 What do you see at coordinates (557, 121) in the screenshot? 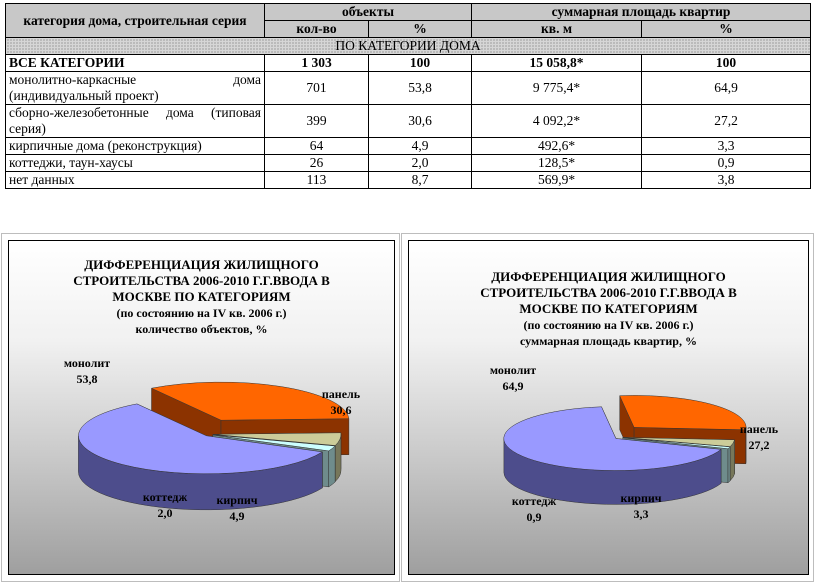
I see `row-area: 4 092,2*` at bounding box center [557, 121].